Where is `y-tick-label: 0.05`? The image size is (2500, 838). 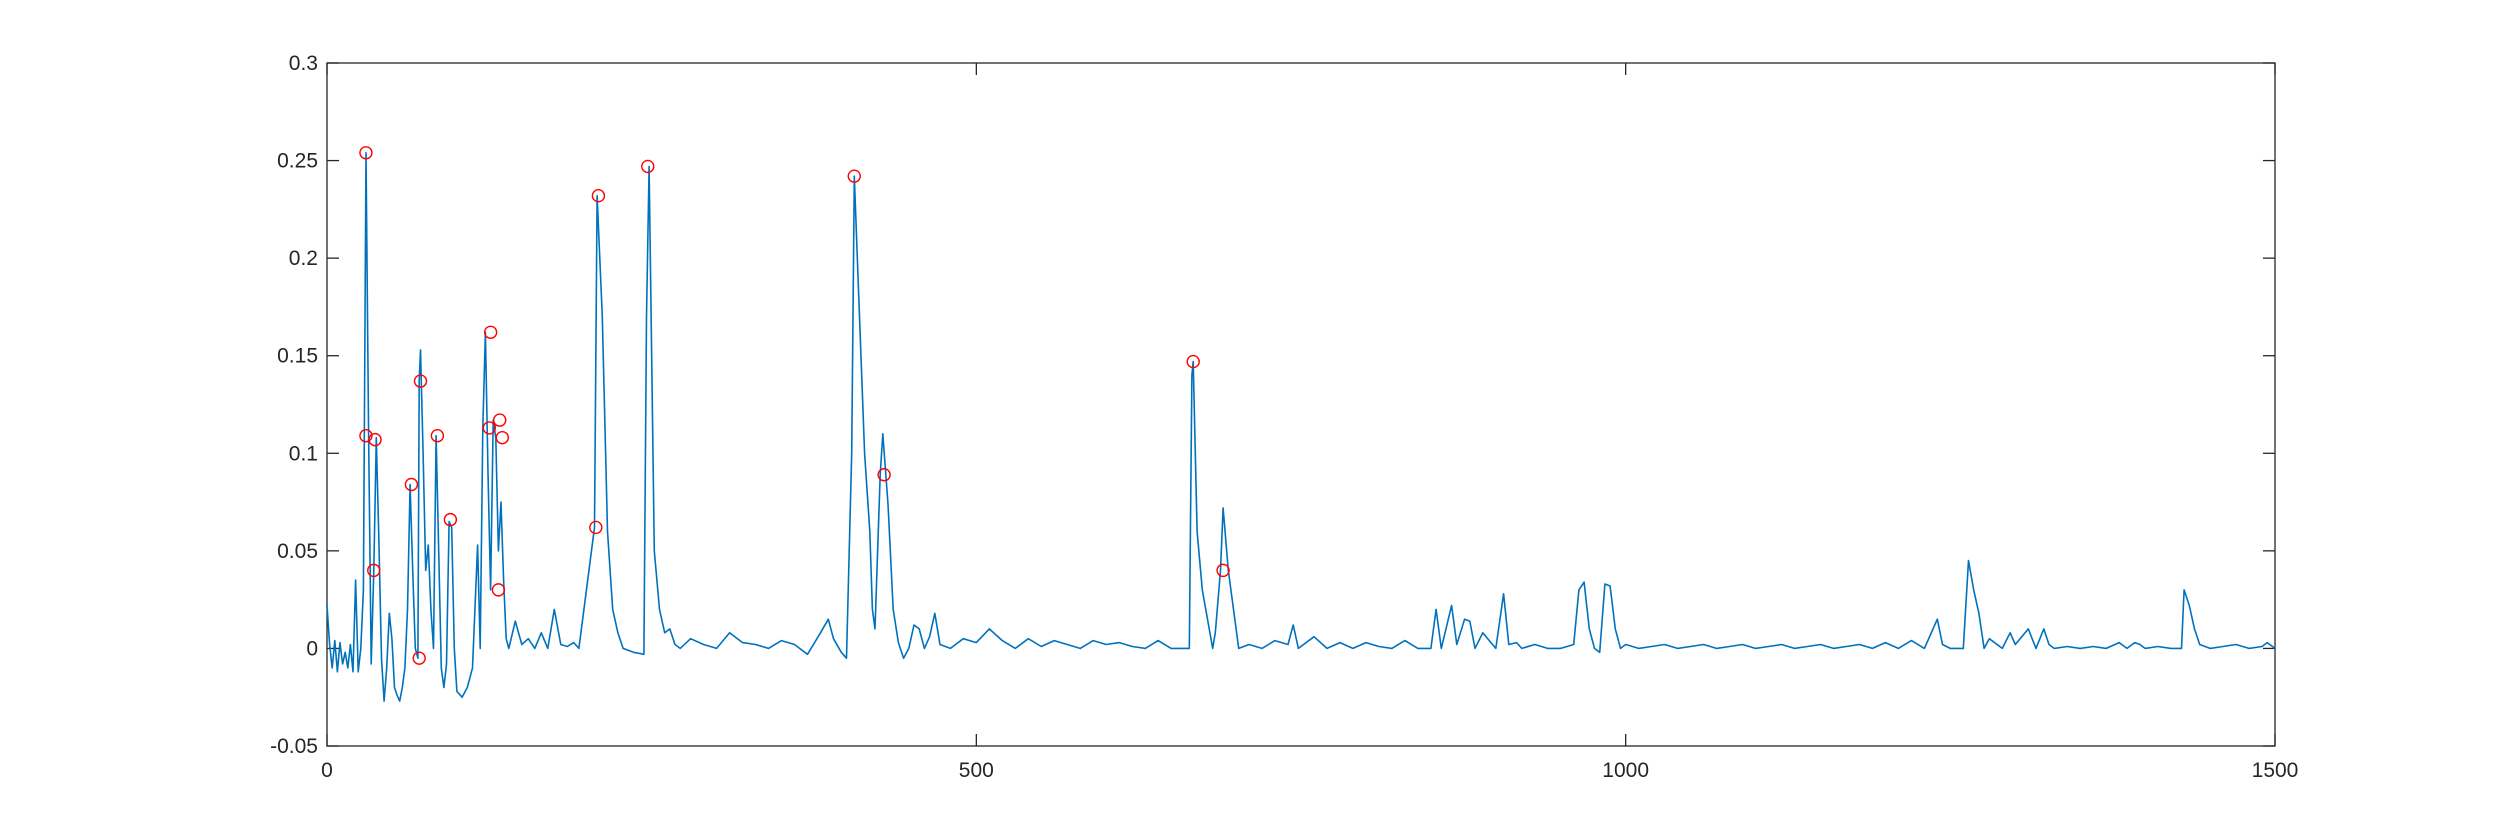 y-tick-label: 0.05 is located at coordinates (297, 551).